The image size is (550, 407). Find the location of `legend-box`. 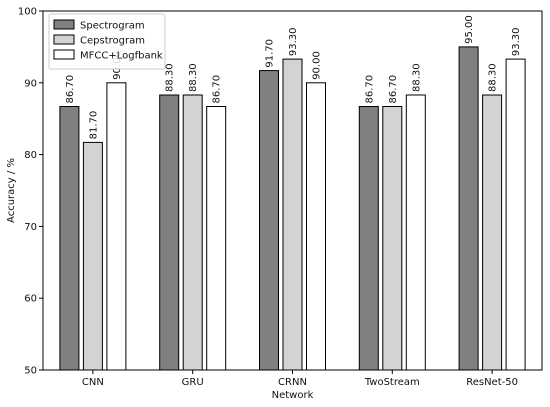

legend-box is located at coordinates (107, 41).